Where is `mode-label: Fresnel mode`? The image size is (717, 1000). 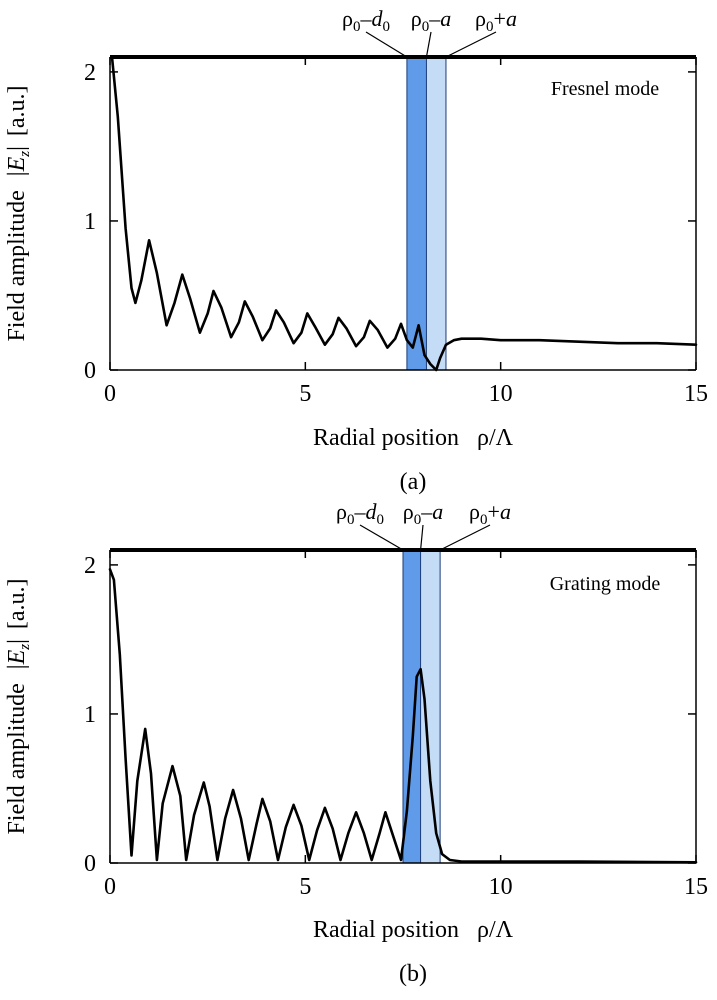 mode-label: Fresnel mode is located at coordinates (605, 89).